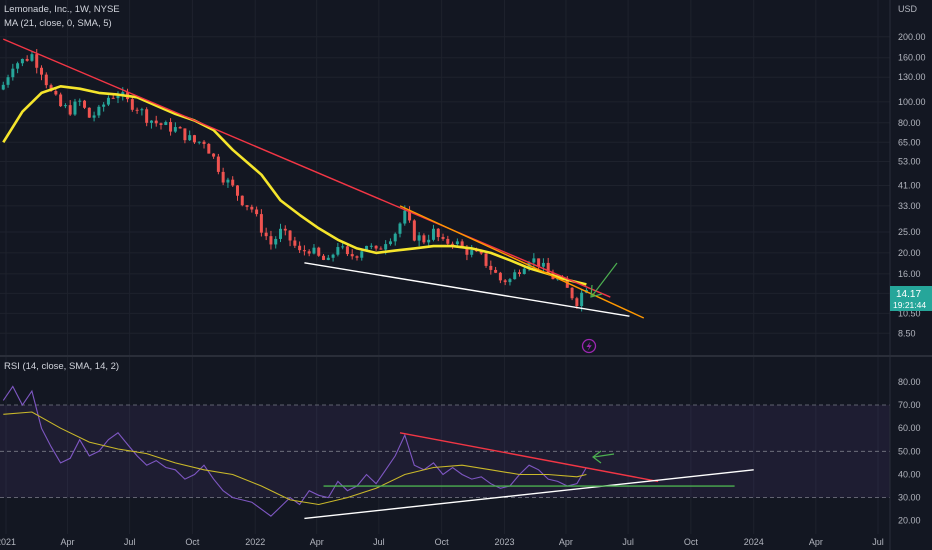 This screenshot has height=550, width=932. Describe the element at coordinates (912, 58) in the screenshot. I see `y-tick-label: 160.00` at that location.